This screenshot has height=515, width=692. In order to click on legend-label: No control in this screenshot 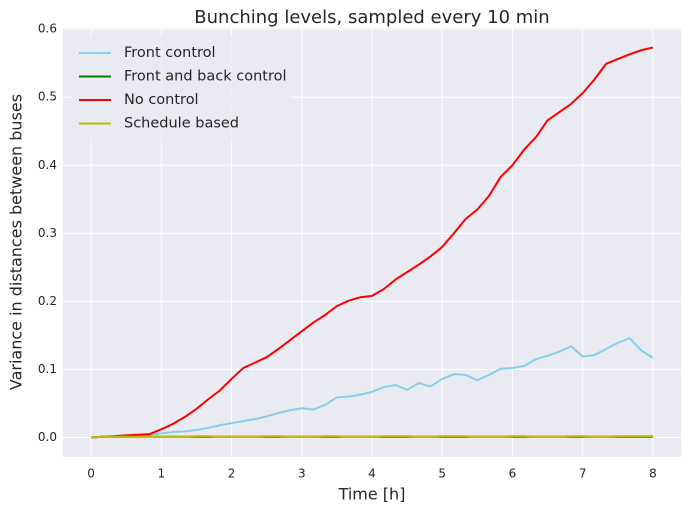, I will do `click(161, 100)`.